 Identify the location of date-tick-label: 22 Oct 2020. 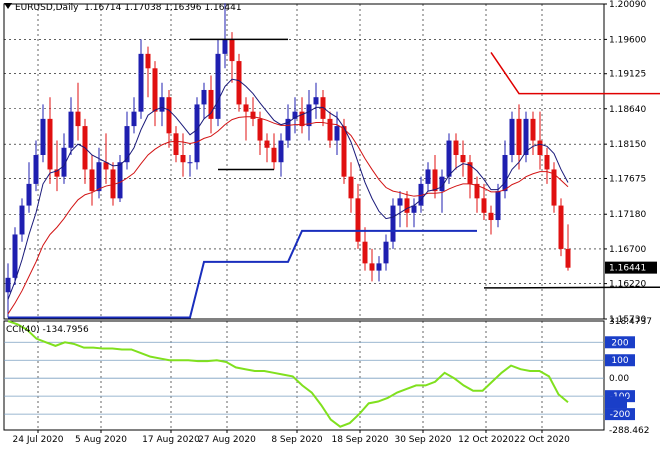
(542, 440).